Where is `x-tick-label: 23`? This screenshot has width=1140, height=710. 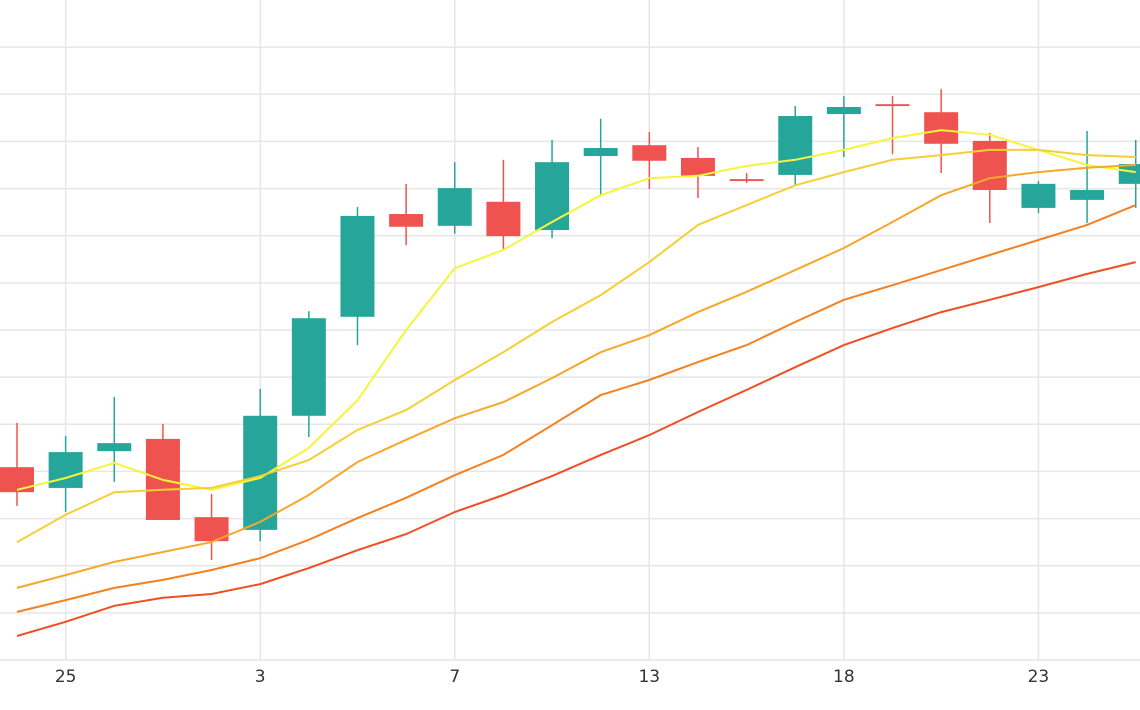
x-tick-label: 23 is located at coordinates (1039, 677).